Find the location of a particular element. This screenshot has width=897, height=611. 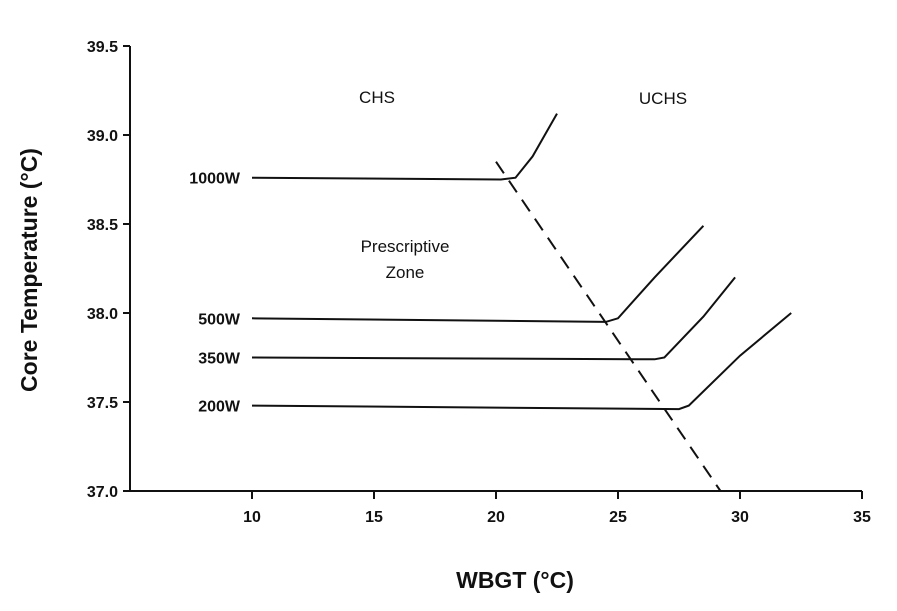

chs-uchs-boundary-dashed is located at coordinates (608, 326).